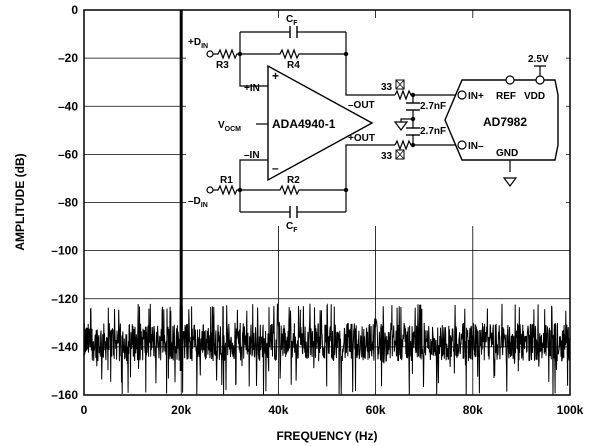  I want to click on adc-in-minus-terminal, so click(462, 145).